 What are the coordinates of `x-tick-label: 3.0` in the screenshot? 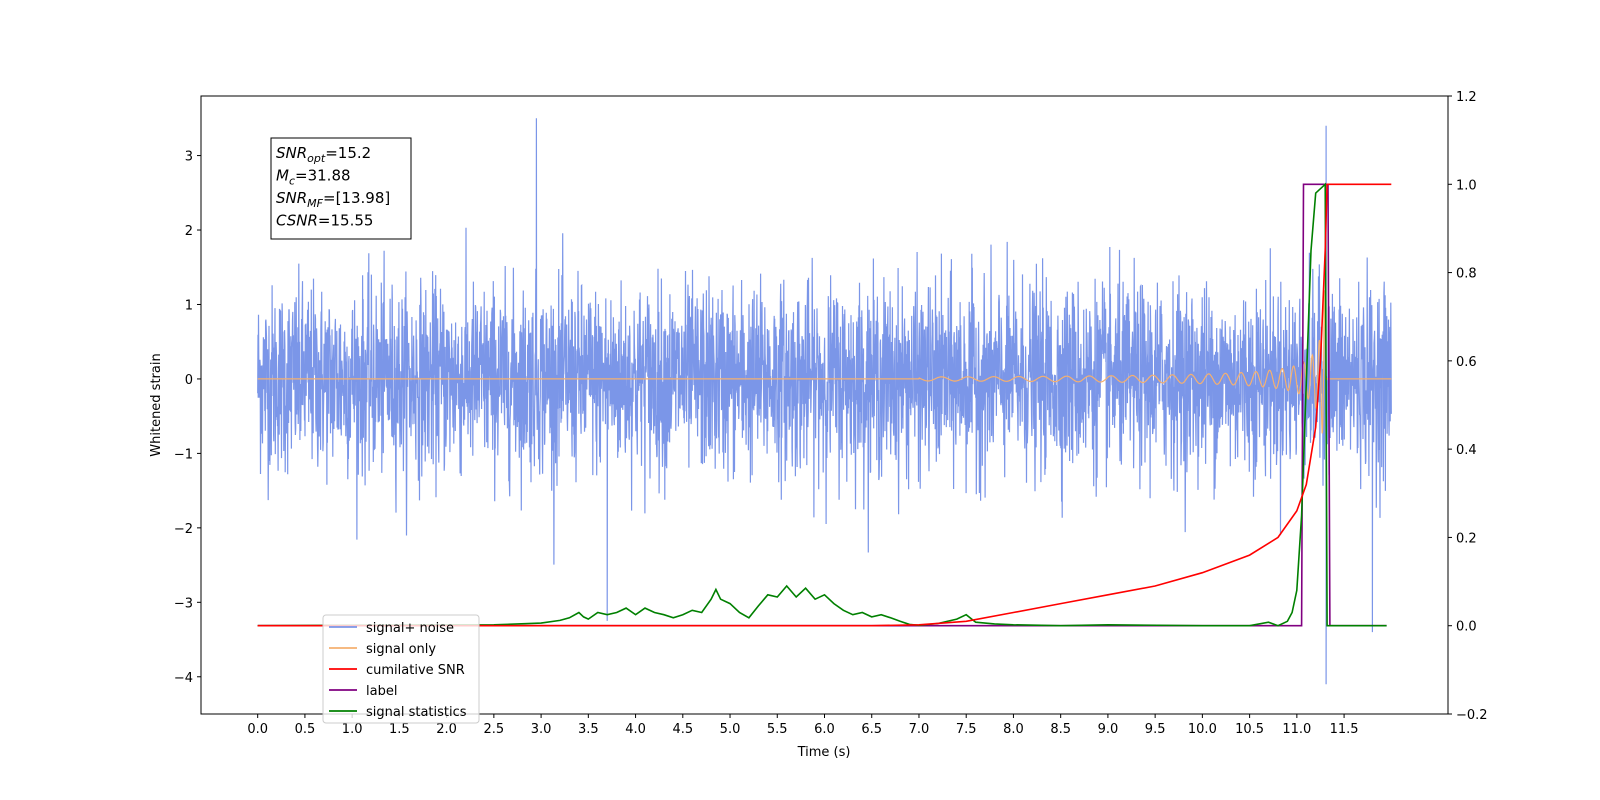 It's located at (541, 729).